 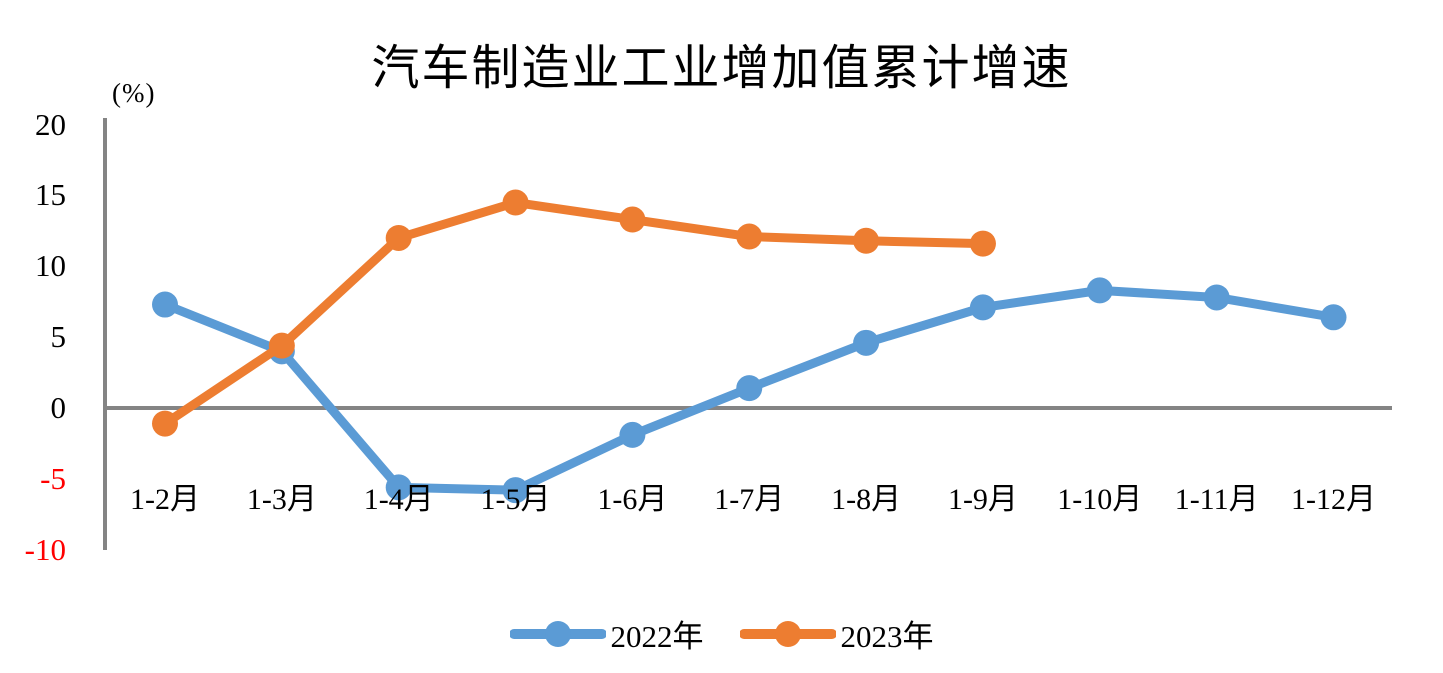 I want to click on y-axis-unit-label: (%), so click(x=134, y=93).